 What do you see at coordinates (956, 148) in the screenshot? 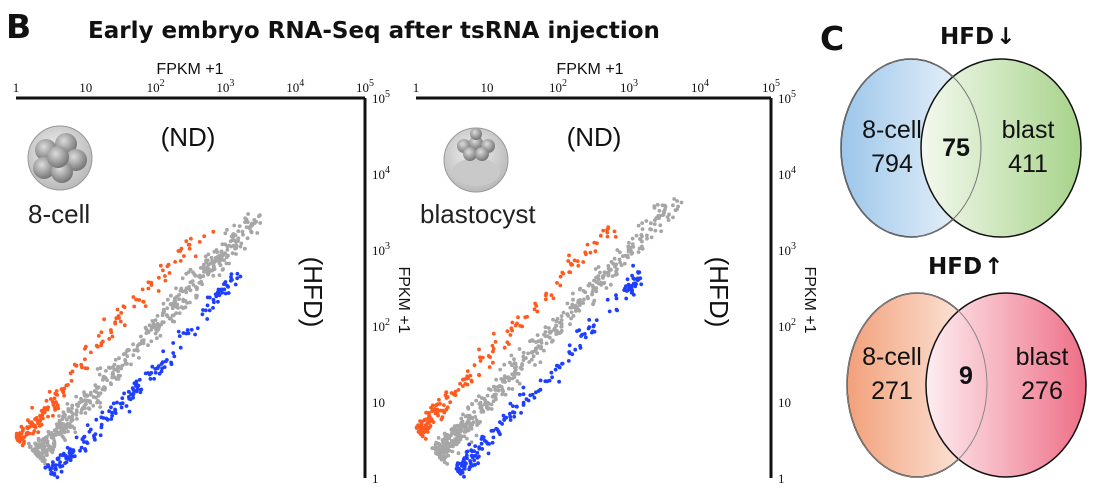
I see `venn-overlap-value: 75` at bounding box center [956, 148].